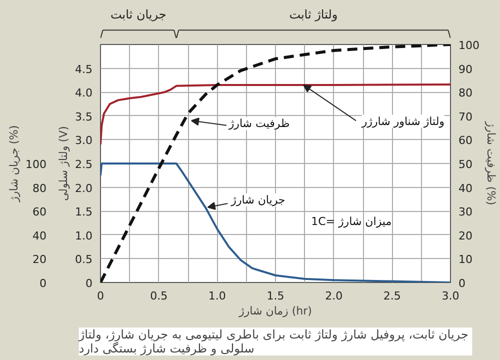 The width and height of the screenshot is (500, 360). What do you see at coordinates (451, 296) in the screenshot?
I see `x-tick-label: 3.0` at bounding box center [451, 296].